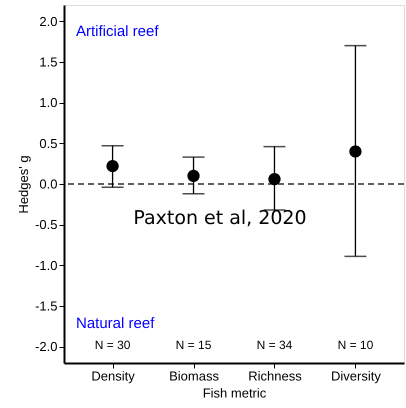 The width and height of the screenshot is (406, 408). I want to click on y-tick-label: -1.5, so click(46, 306).